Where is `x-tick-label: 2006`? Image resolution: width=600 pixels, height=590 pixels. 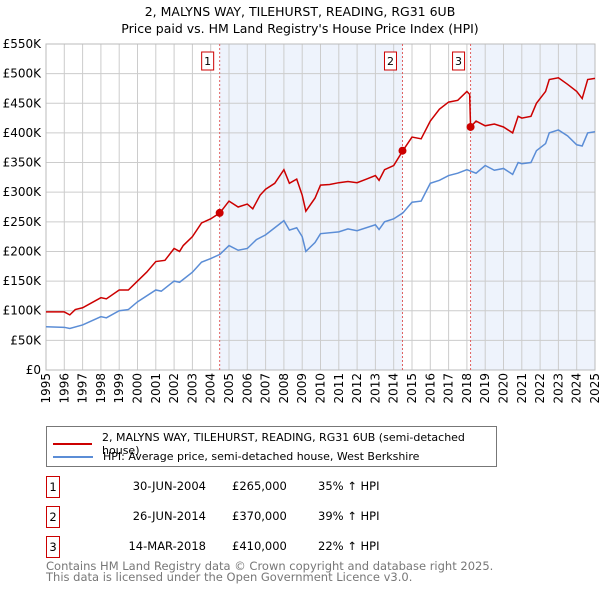 x-tick-label: 2006 is located at coordinates (247, 388).